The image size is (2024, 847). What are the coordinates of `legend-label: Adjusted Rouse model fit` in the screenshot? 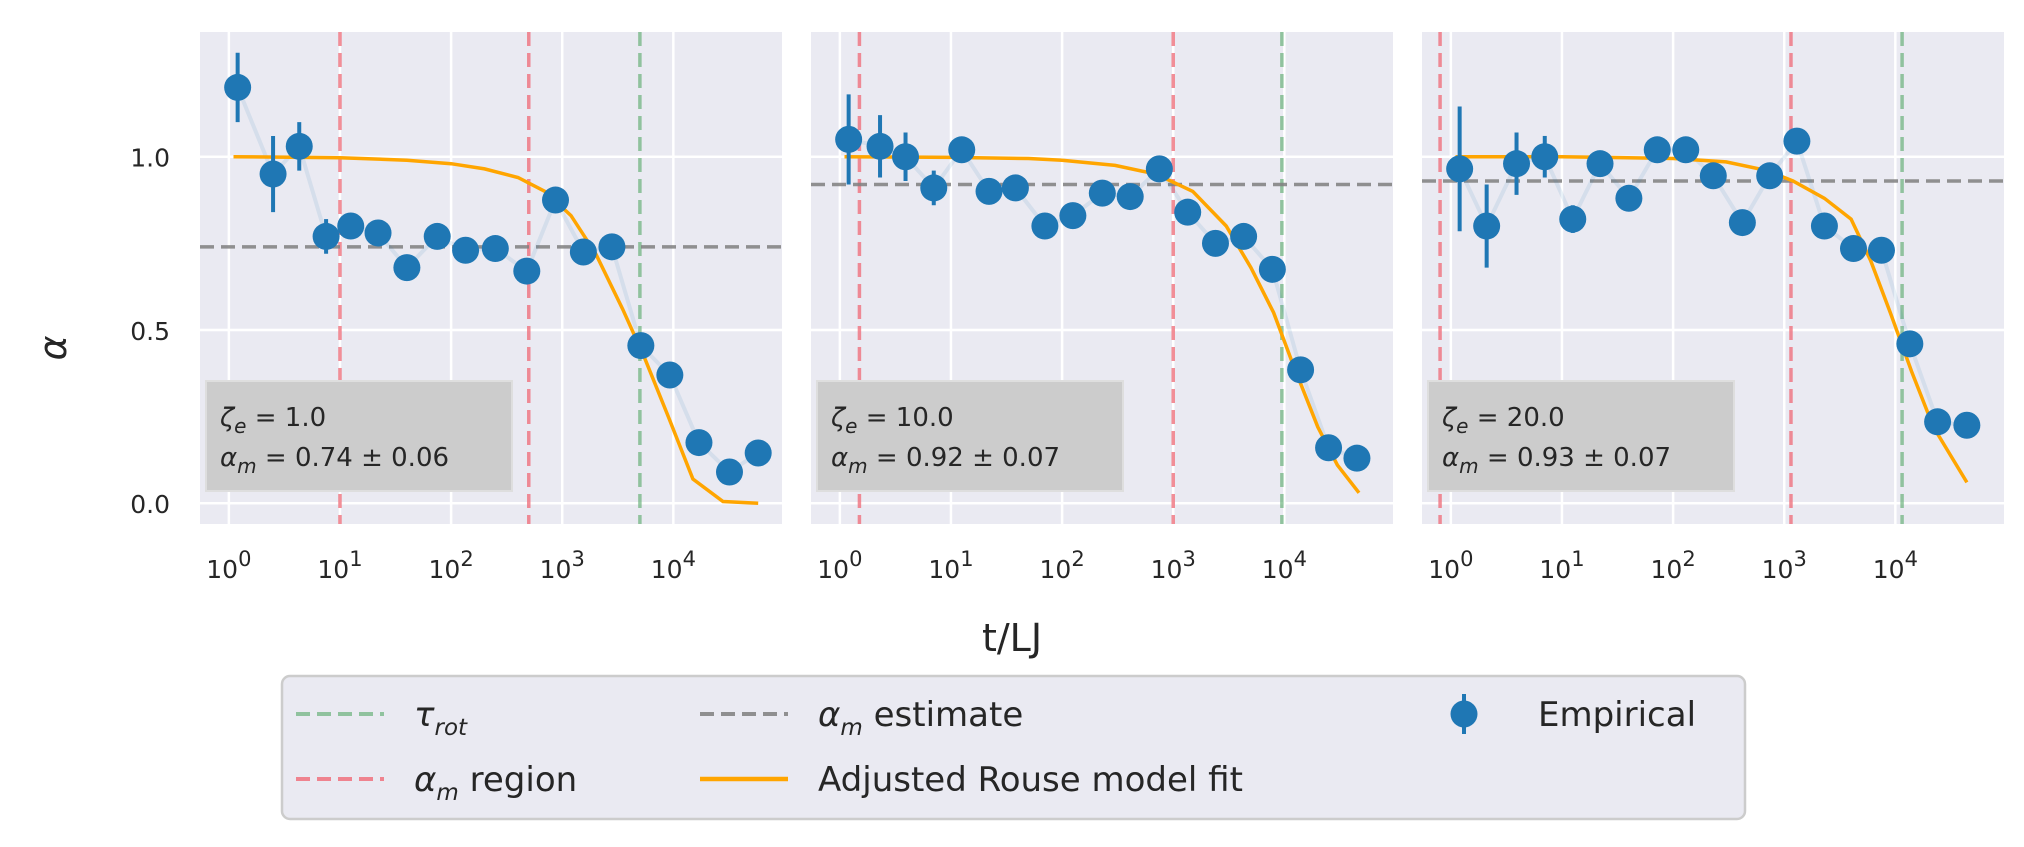 It's located at (1030, 780).